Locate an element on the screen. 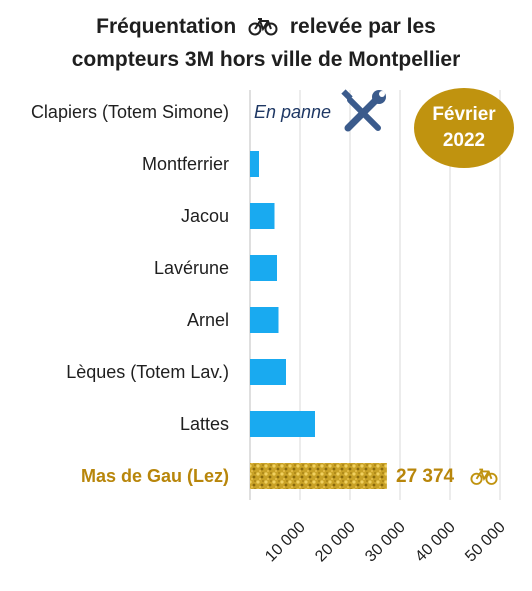  category-label: Mas de Gau (Lez) is located at coordinates (155, 476).